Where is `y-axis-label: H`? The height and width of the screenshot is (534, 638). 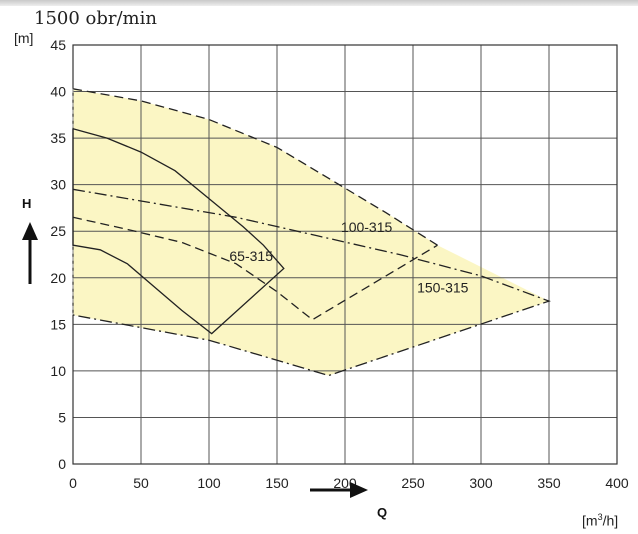
y-axis-label: H is located at coordinates (27, 203).